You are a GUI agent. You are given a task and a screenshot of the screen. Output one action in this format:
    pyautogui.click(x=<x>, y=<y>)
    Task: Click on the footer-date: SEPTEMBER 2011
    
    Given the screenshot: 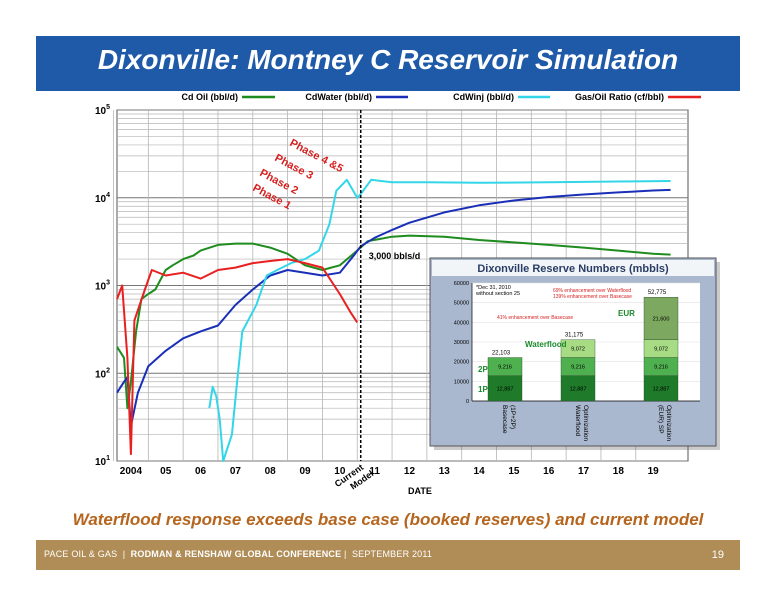 What is the action you would take?
    pyautogui.click(x=392, y=554)
    